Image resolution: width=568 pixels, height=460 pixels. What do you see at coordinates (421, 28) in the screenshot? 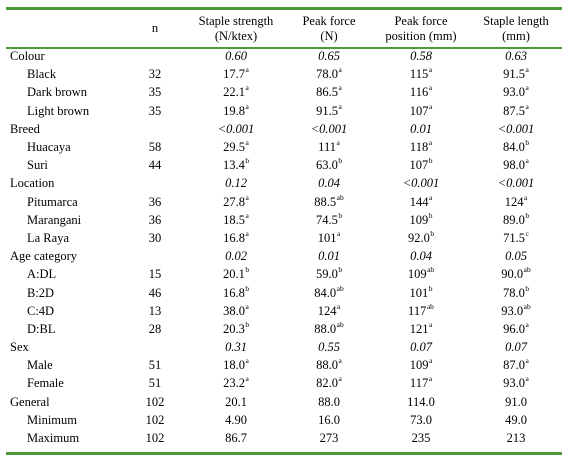
I see `column-header: Peak force position (mm)` at bounding box center [421, 28].